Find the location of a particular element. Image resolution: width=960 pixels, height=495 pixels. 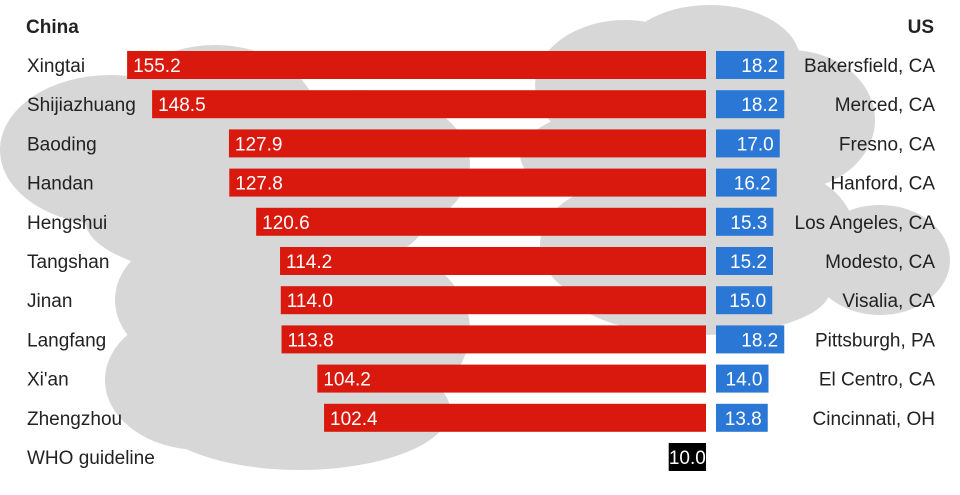

china-city-label: Handan is located at coordinates (60, 184).